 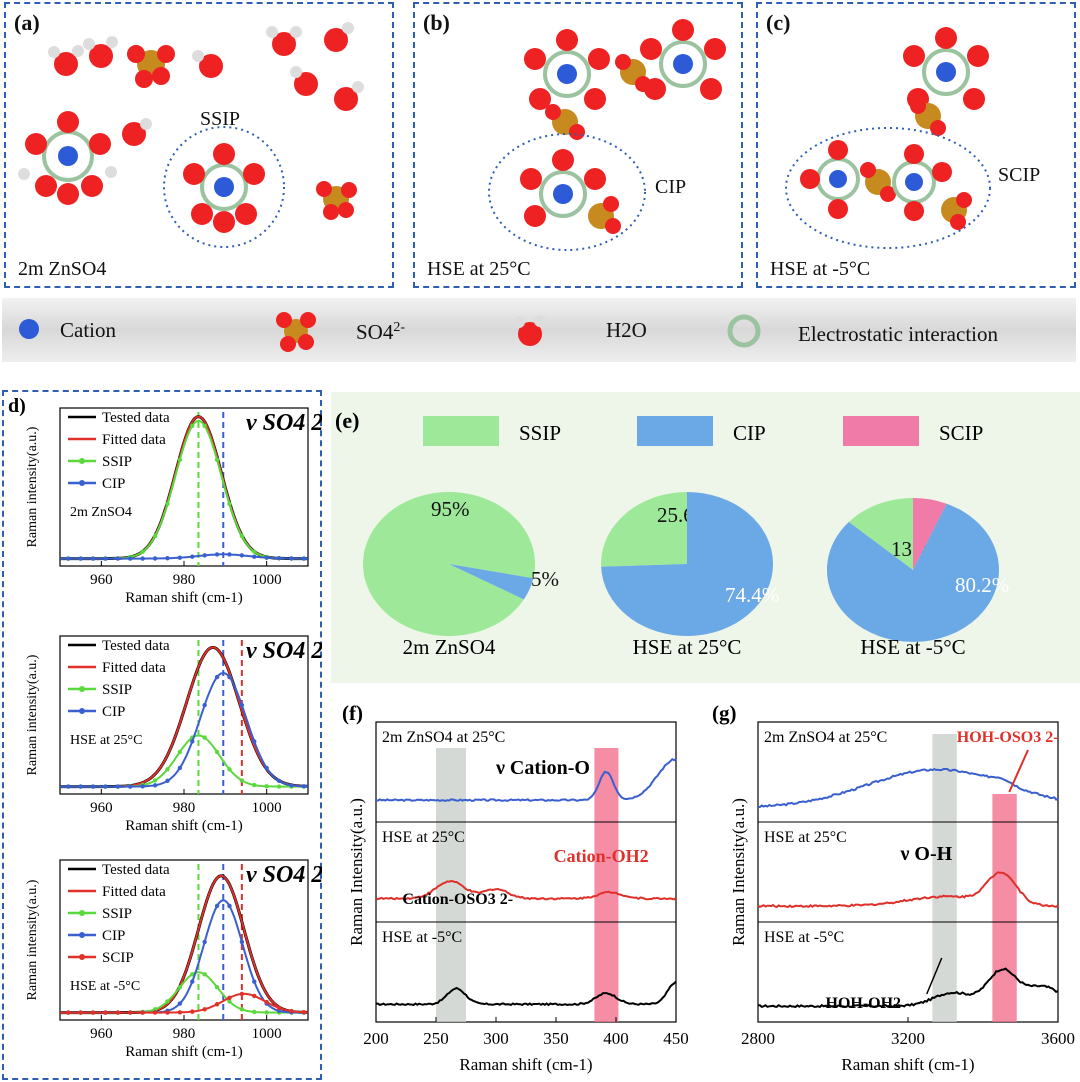 I want to click on cip-cluster, so click(x=570, y=191).